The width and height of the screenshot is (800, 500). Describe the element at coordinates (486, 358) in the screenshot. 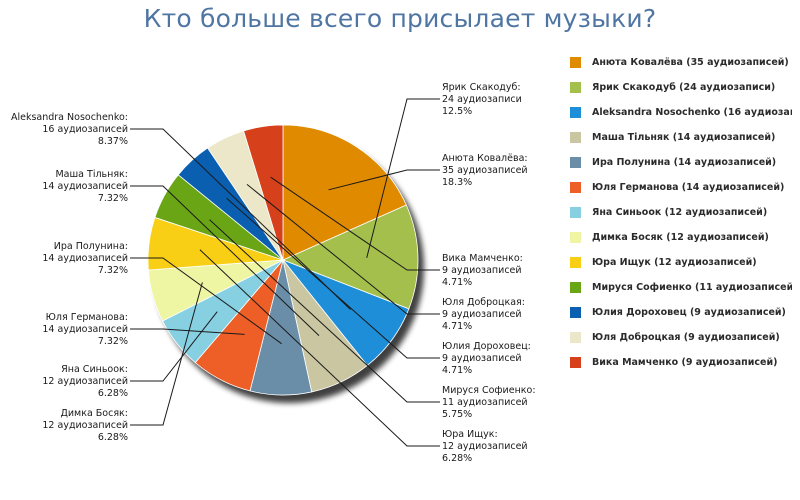

I see `slice-label: Юлия Дороховец: 9 аудиозаписей 4.71%` at that location.